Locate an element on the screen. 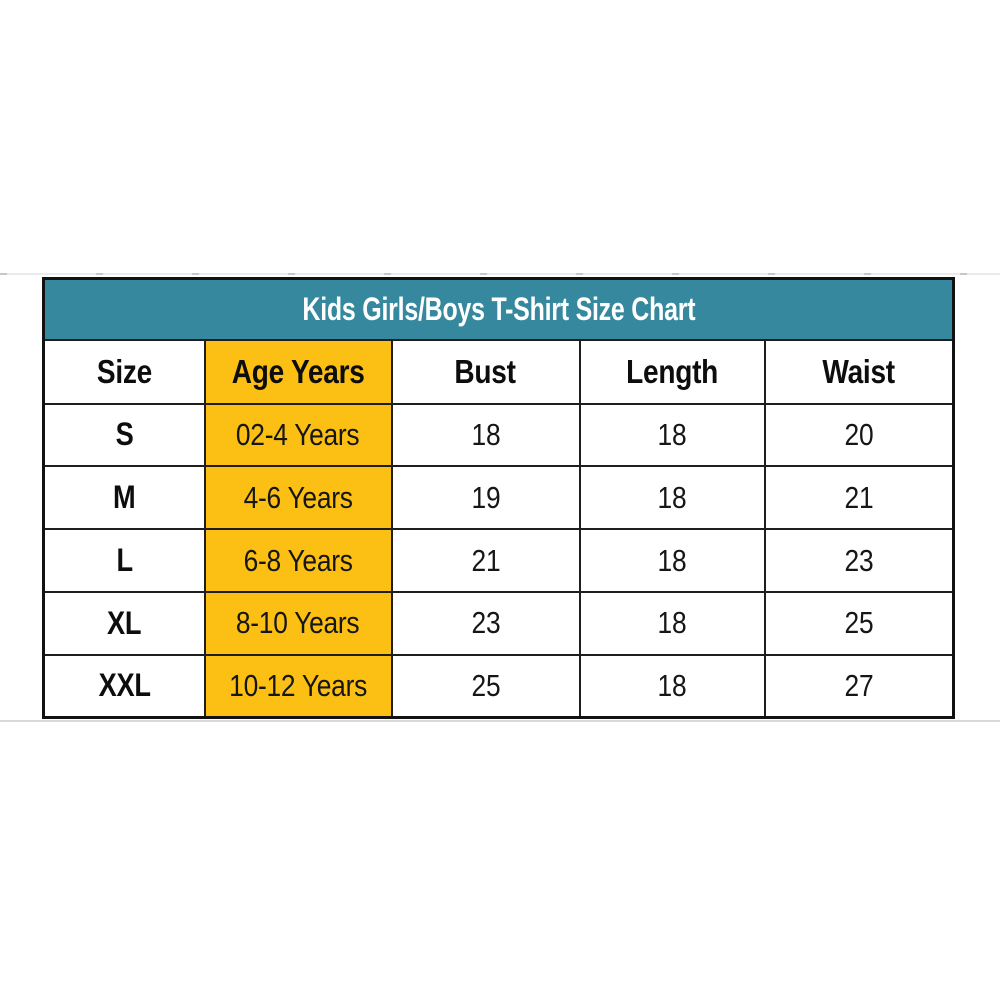  age-cell: 8-10 Years is located at coordinates (298, 623).